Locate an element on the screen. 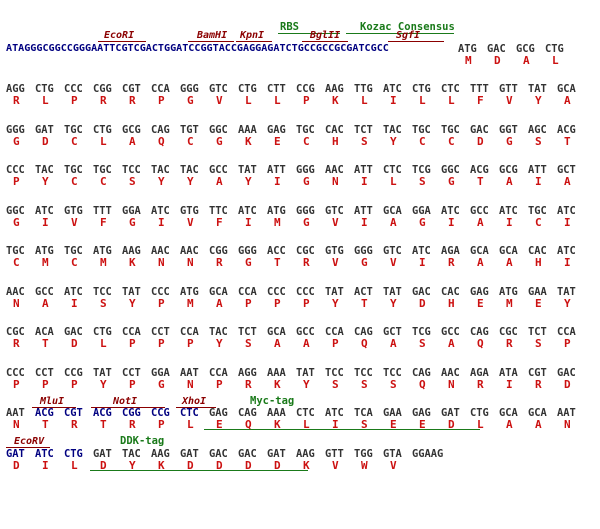 This screenshot has width=600, height=529. aa-r7-1: P is located at coordinates (45, 384).